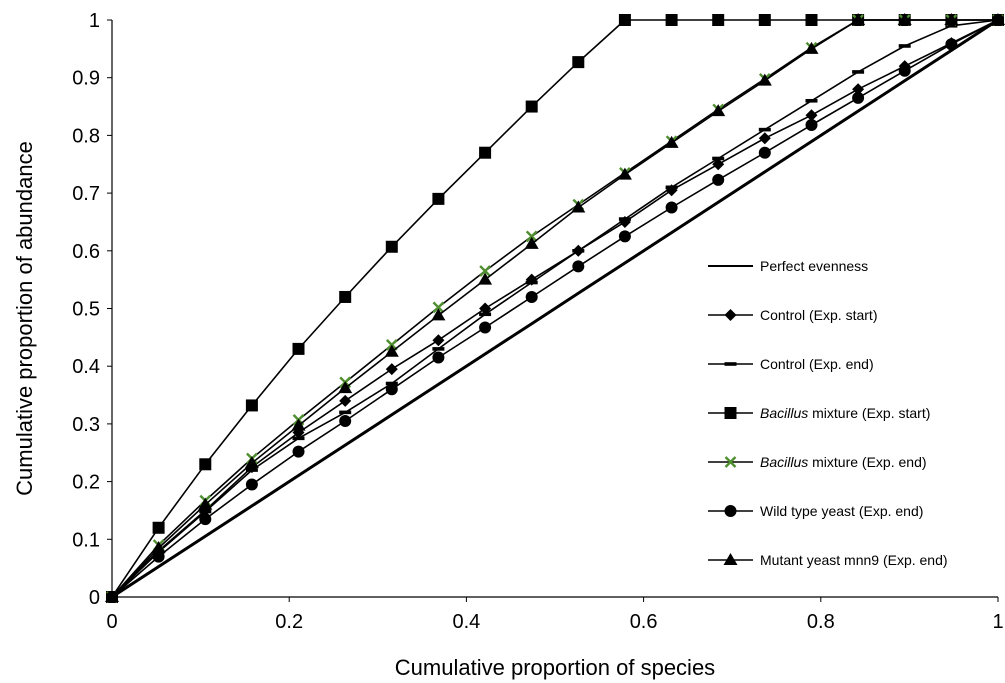 The image size is (1005, 683). I want to click on legend-item: Wild type yeast (Exp. end), so click(815, 511).